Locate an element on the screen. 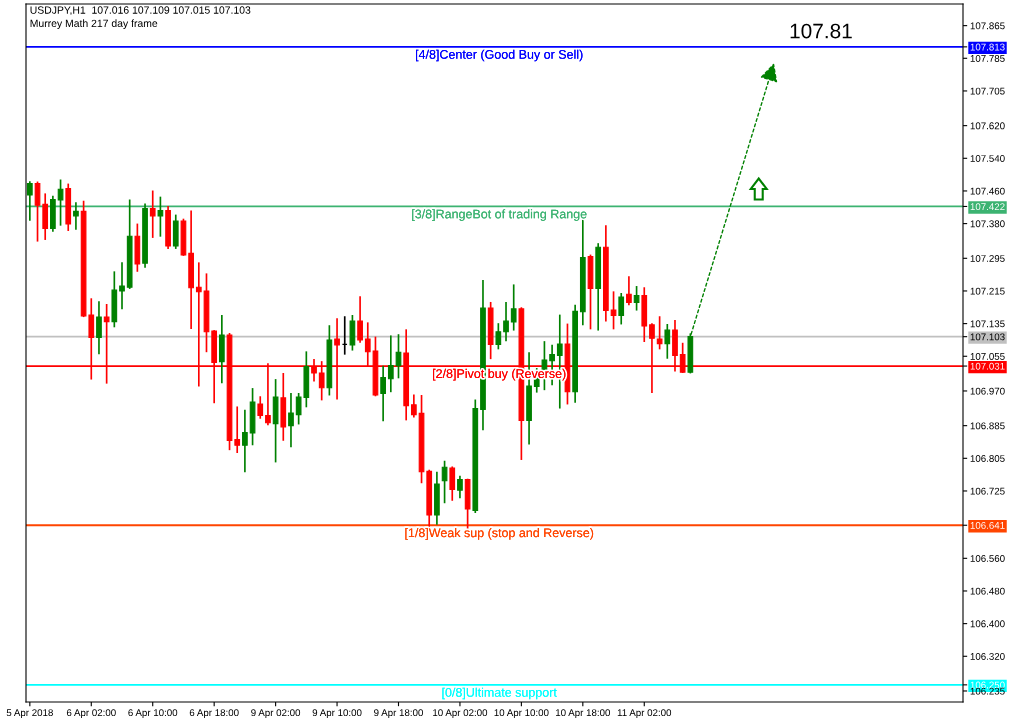 Image resolution: width=1016 pixels, height=718 pixels. x-tick-label: 6 Apr 10:00 is located at coordinates (153, 713).